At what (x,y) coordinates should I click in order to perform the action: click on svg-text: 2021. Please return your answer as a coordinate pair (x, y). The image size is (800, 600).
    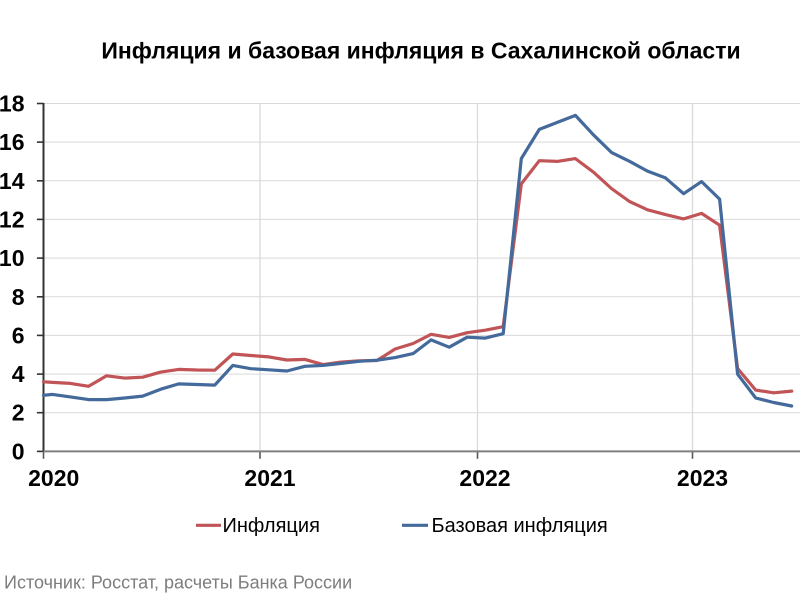
    Looking at the image, I should click on (269, 478).